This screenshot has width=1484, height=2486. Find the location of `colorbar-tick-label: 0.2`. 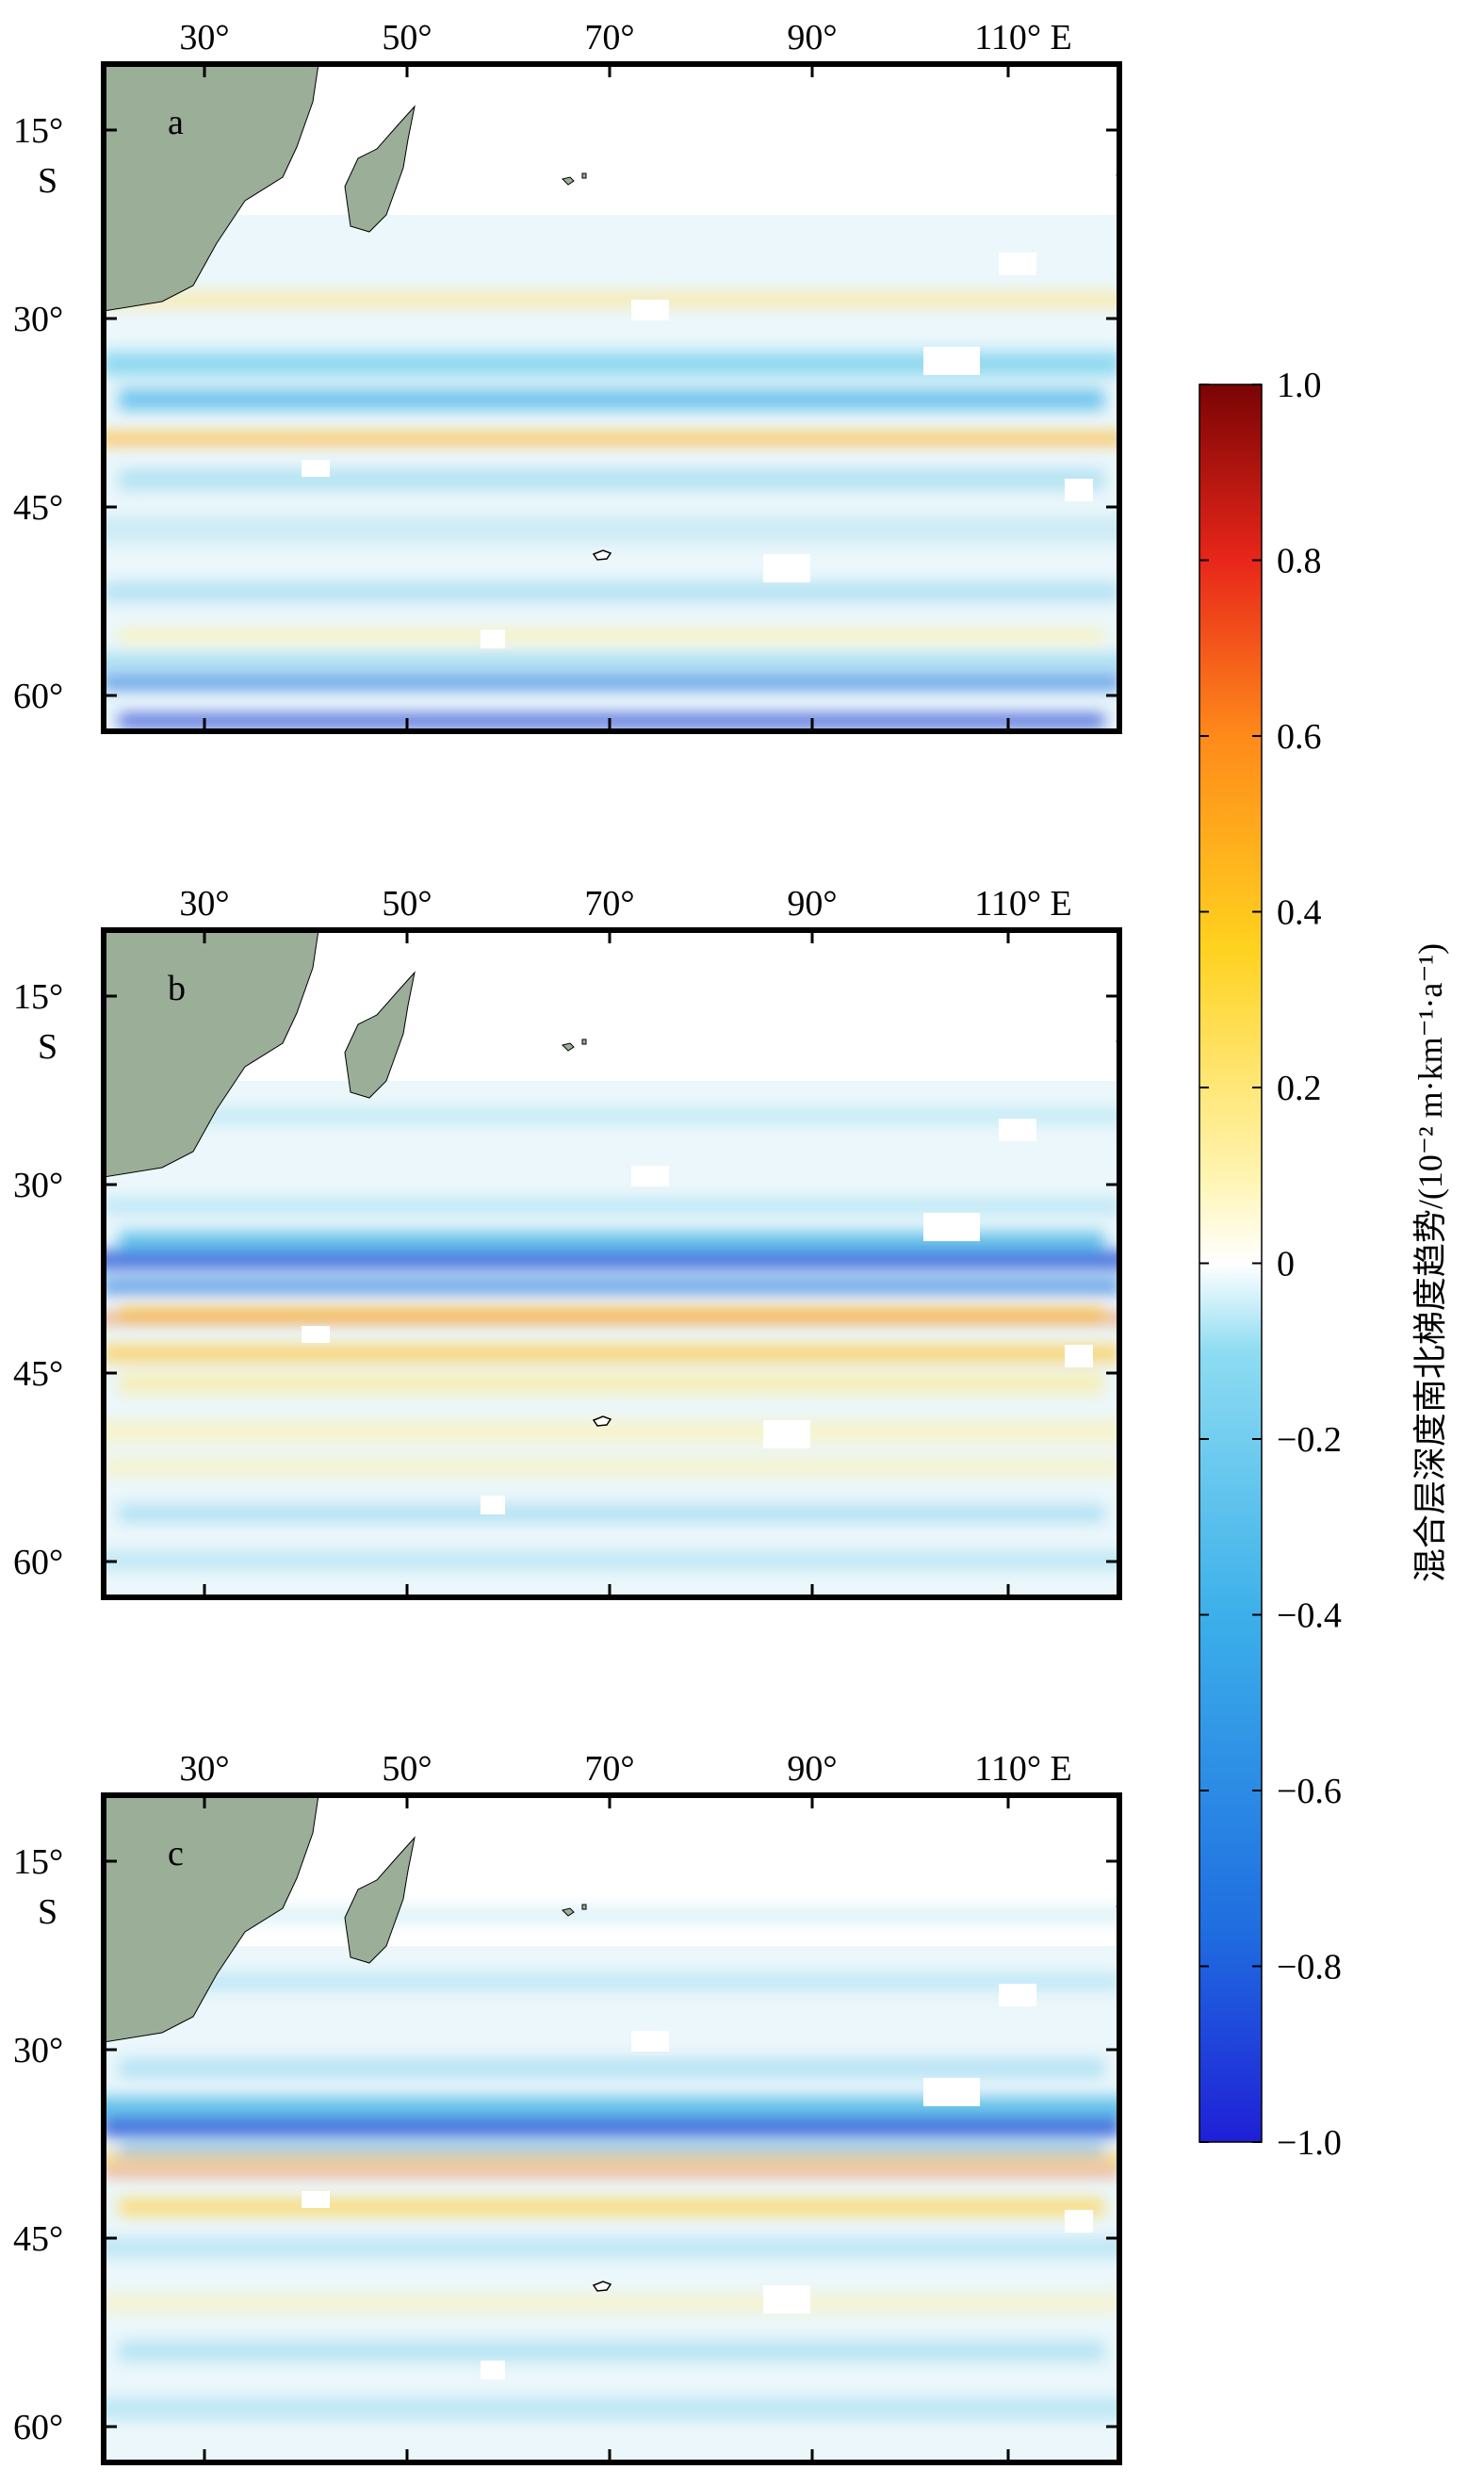

colorbar-tick-label: 0.2 is located at coordinates (1299, 1089).